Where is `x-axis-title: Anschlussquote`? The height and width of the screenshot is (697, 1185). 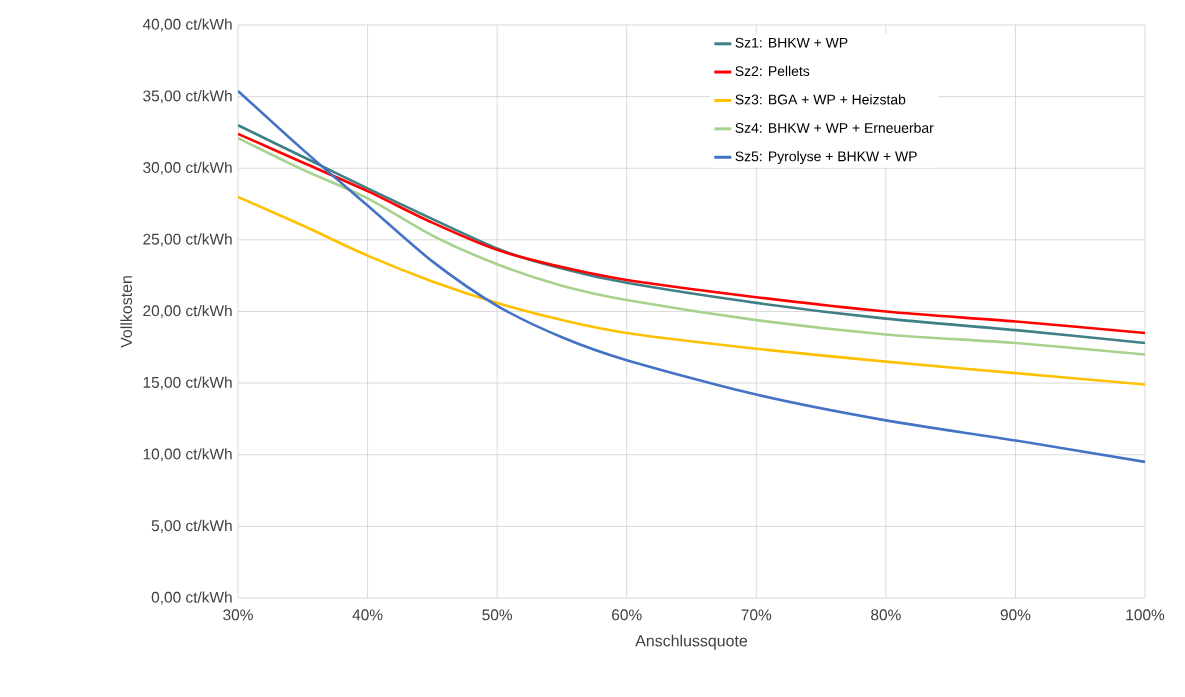
x-axis-title: Anschlussquote is located at coordinates (691, 642).